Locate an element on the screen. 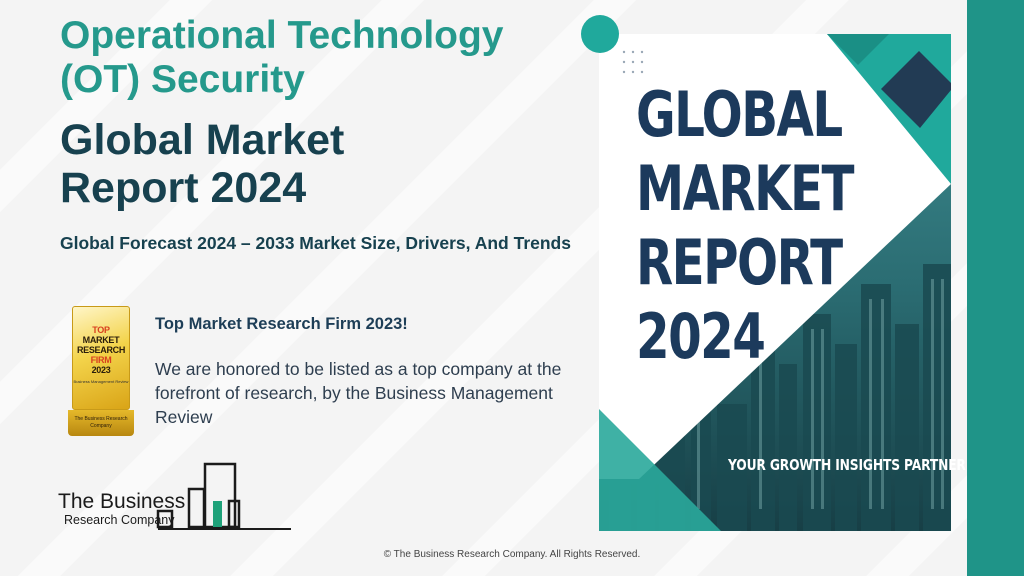  award-base: The Business Research Company is located at coordinates (101, 423).